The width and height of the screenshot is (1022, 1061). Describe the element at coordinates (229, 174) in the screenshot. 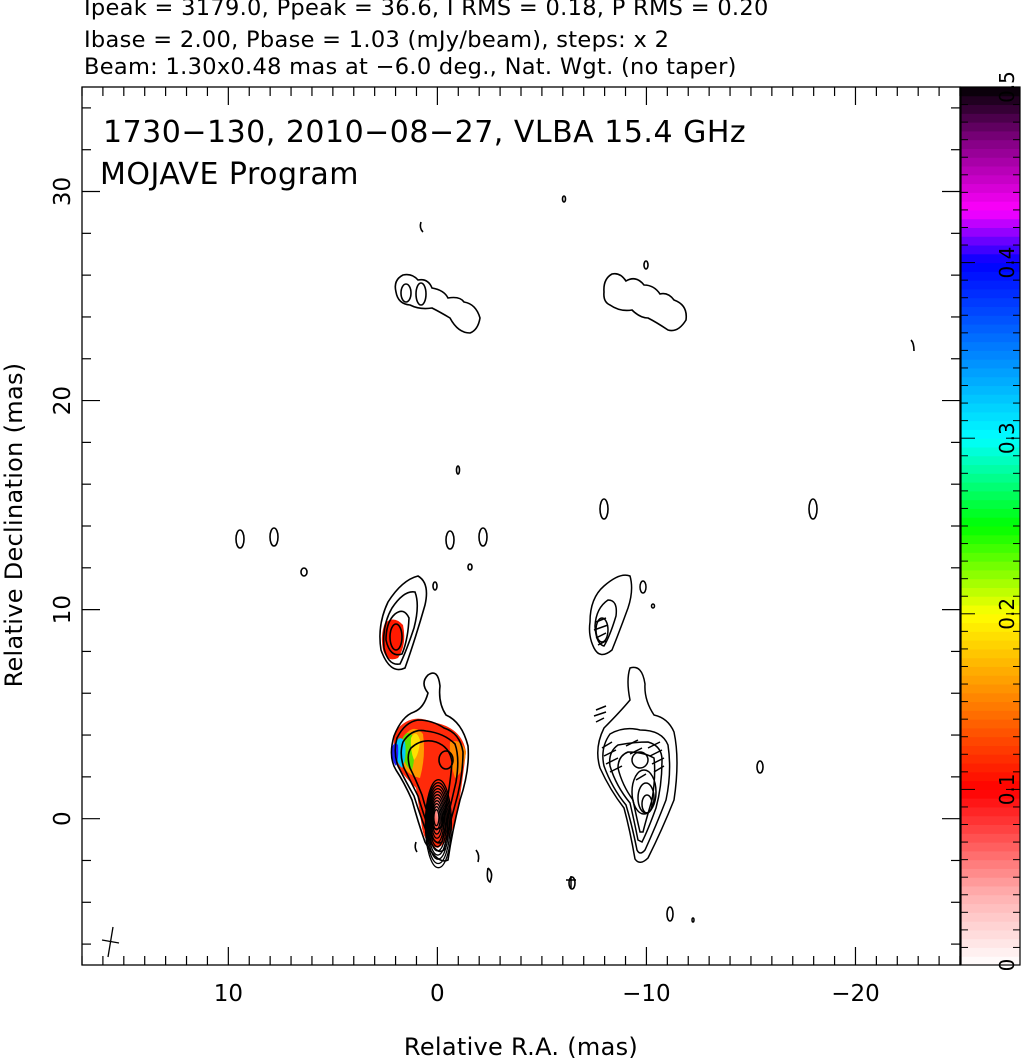

I see `plot-subtitle: MOJAVE Program` at that location.